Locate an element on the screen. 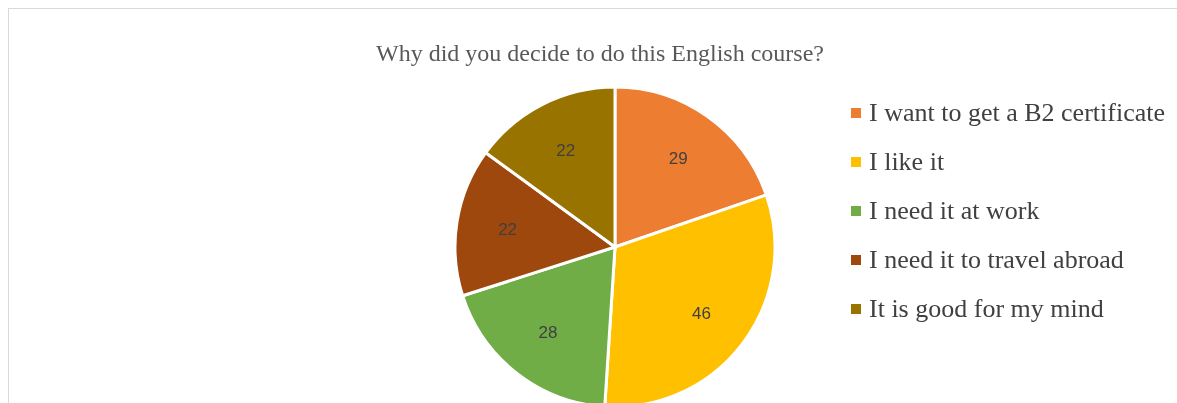  legend-label: I need it to travel abroad is located at coordinates (996, 259).